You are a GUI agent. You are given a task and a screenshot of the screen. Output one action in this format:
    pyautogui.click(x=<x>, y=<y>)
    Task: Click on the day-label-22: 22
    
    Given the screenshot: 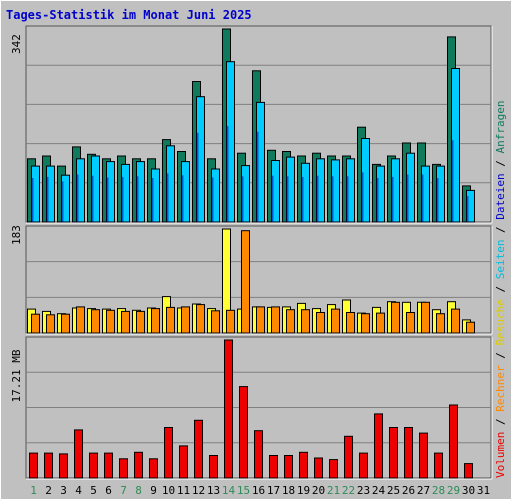 What is the action you would take?
    pyautogui.click(x=348, y=490)
    